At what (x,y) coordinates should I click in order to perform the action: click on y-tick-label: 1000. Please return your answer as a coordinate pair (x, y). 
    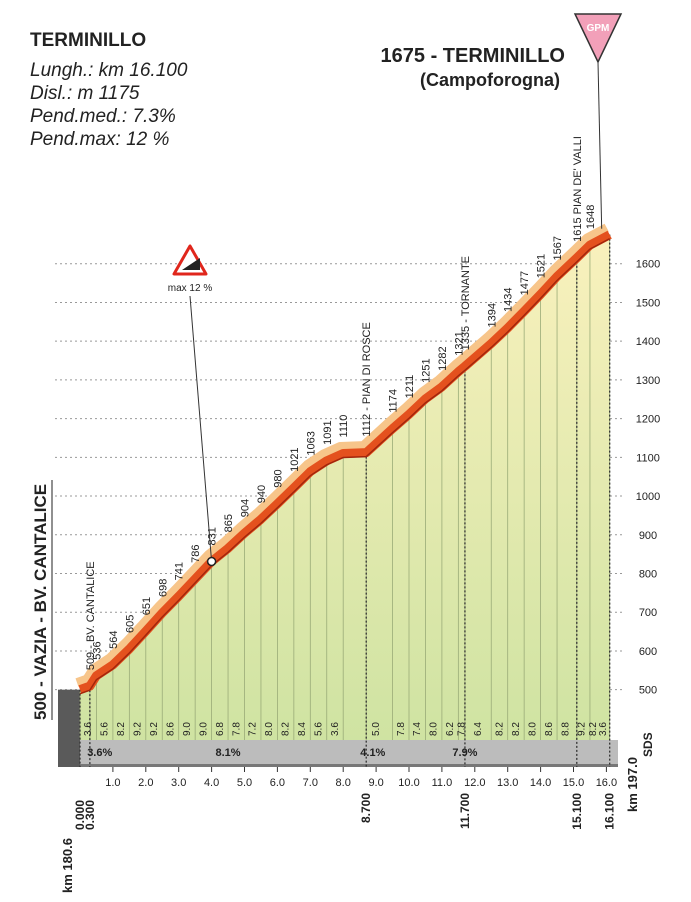
    Looking at the image, I should click on (648, 497).